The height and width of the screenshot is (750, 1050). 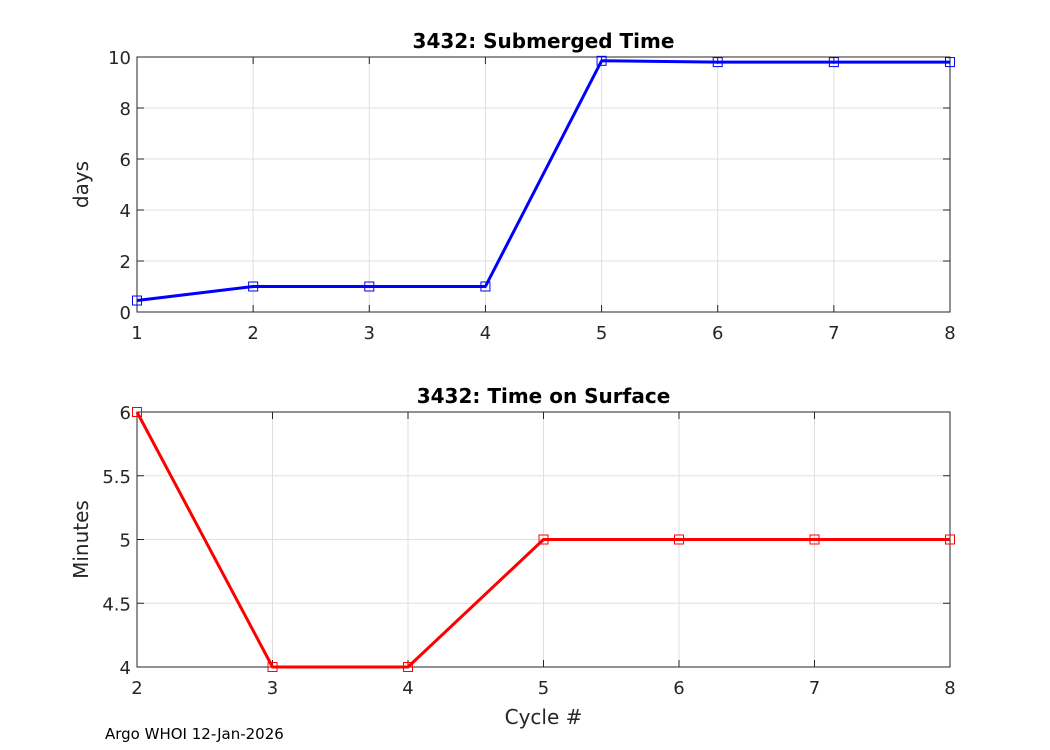 I want to click on chart-title: 3432: Time on Surface, so click(x=544, y=396).